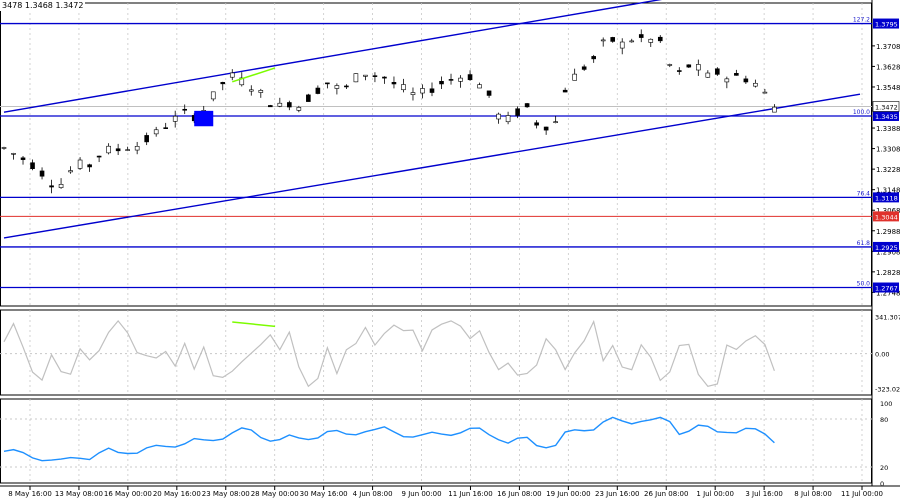  What do you see at coordinates (888, 150) in the screenshot?
I see `price-tick-label: 1.3308` at bounding box center [888, 150].